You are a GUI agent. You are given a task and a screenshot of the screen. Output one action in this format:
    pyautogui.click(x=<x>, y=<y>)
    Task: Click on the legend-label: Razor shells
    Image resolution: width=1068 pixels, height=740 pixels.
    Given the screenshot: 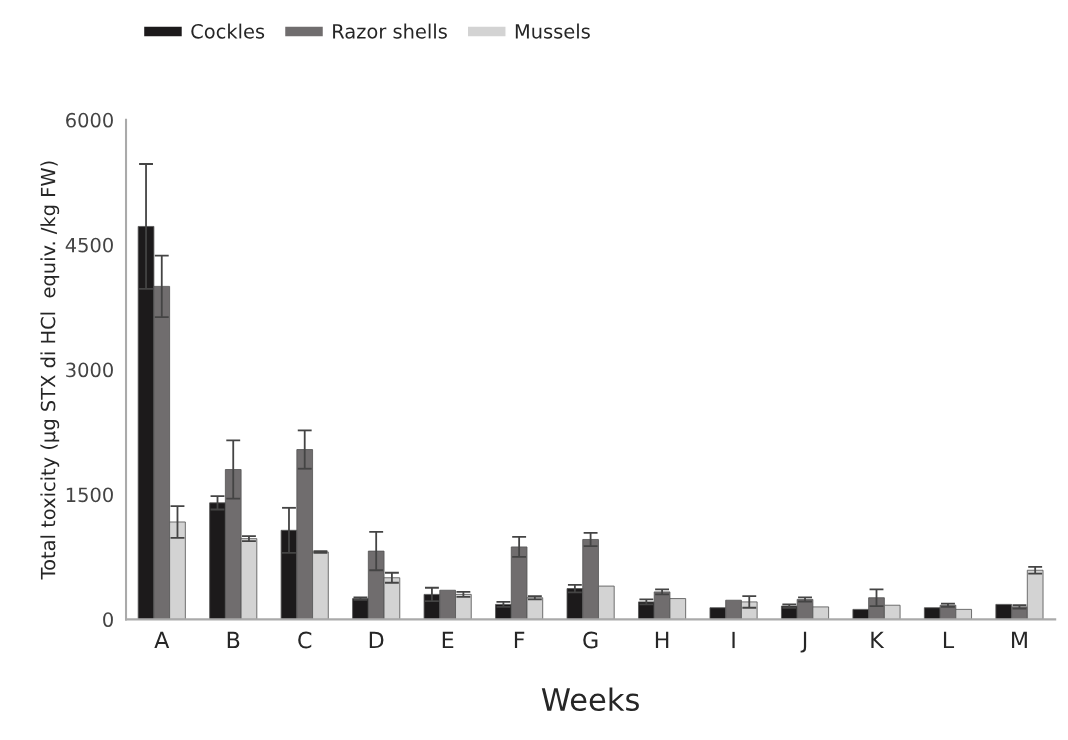 What is the action you would take?
    pyautogui.click(x=390, y=31)
    